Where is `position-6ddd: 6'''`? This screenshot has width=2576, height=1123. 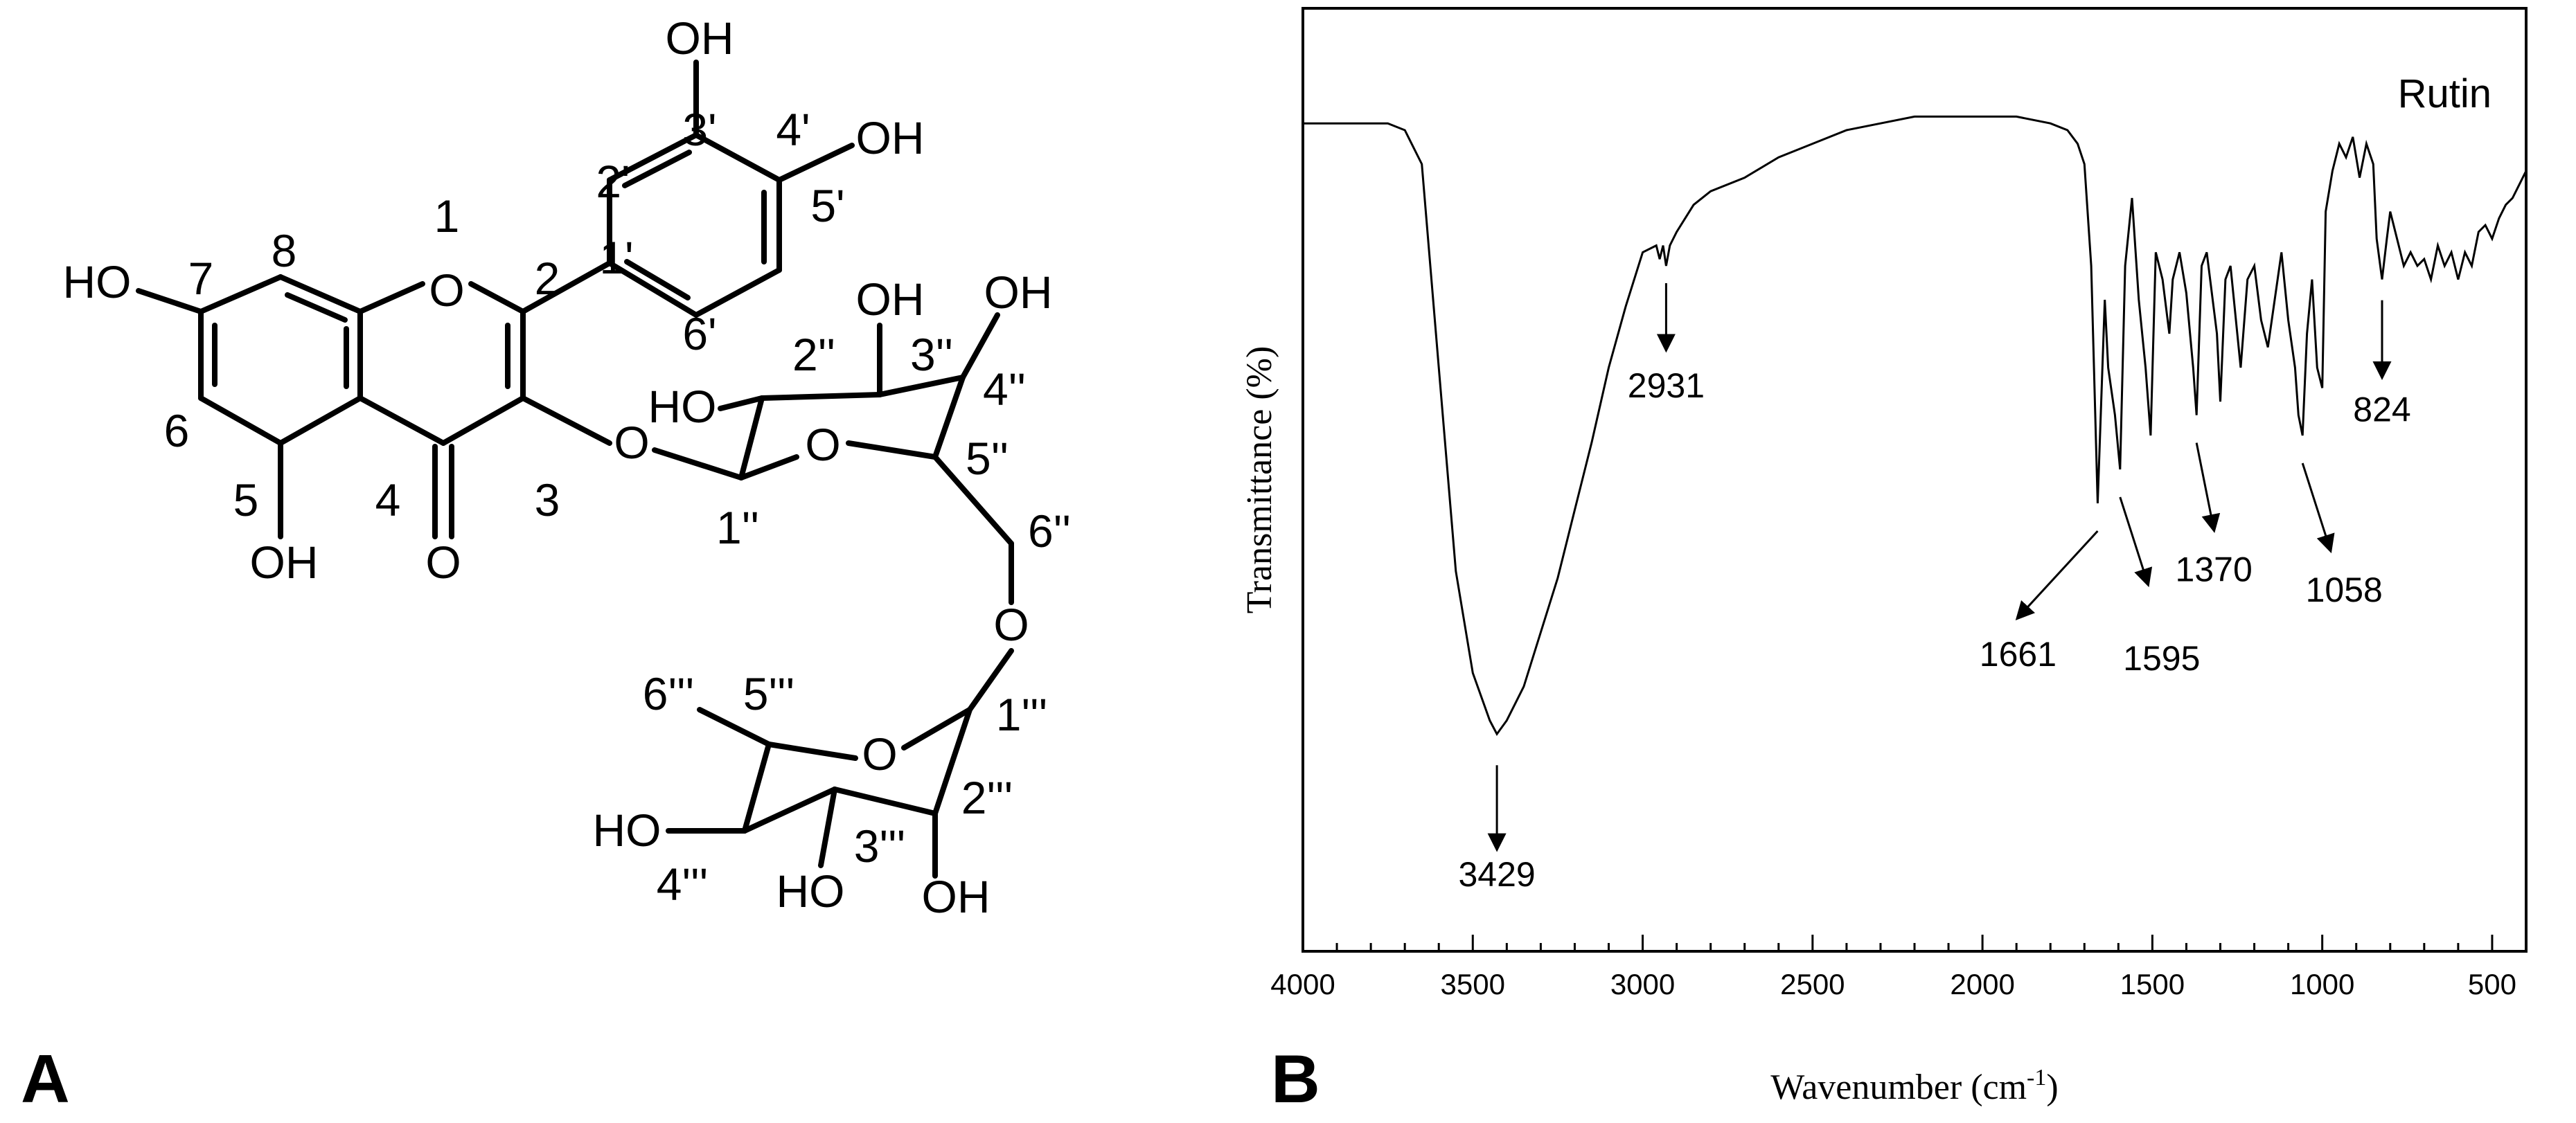 position-6ddd: 6''' is located at coordinates (669, 693).